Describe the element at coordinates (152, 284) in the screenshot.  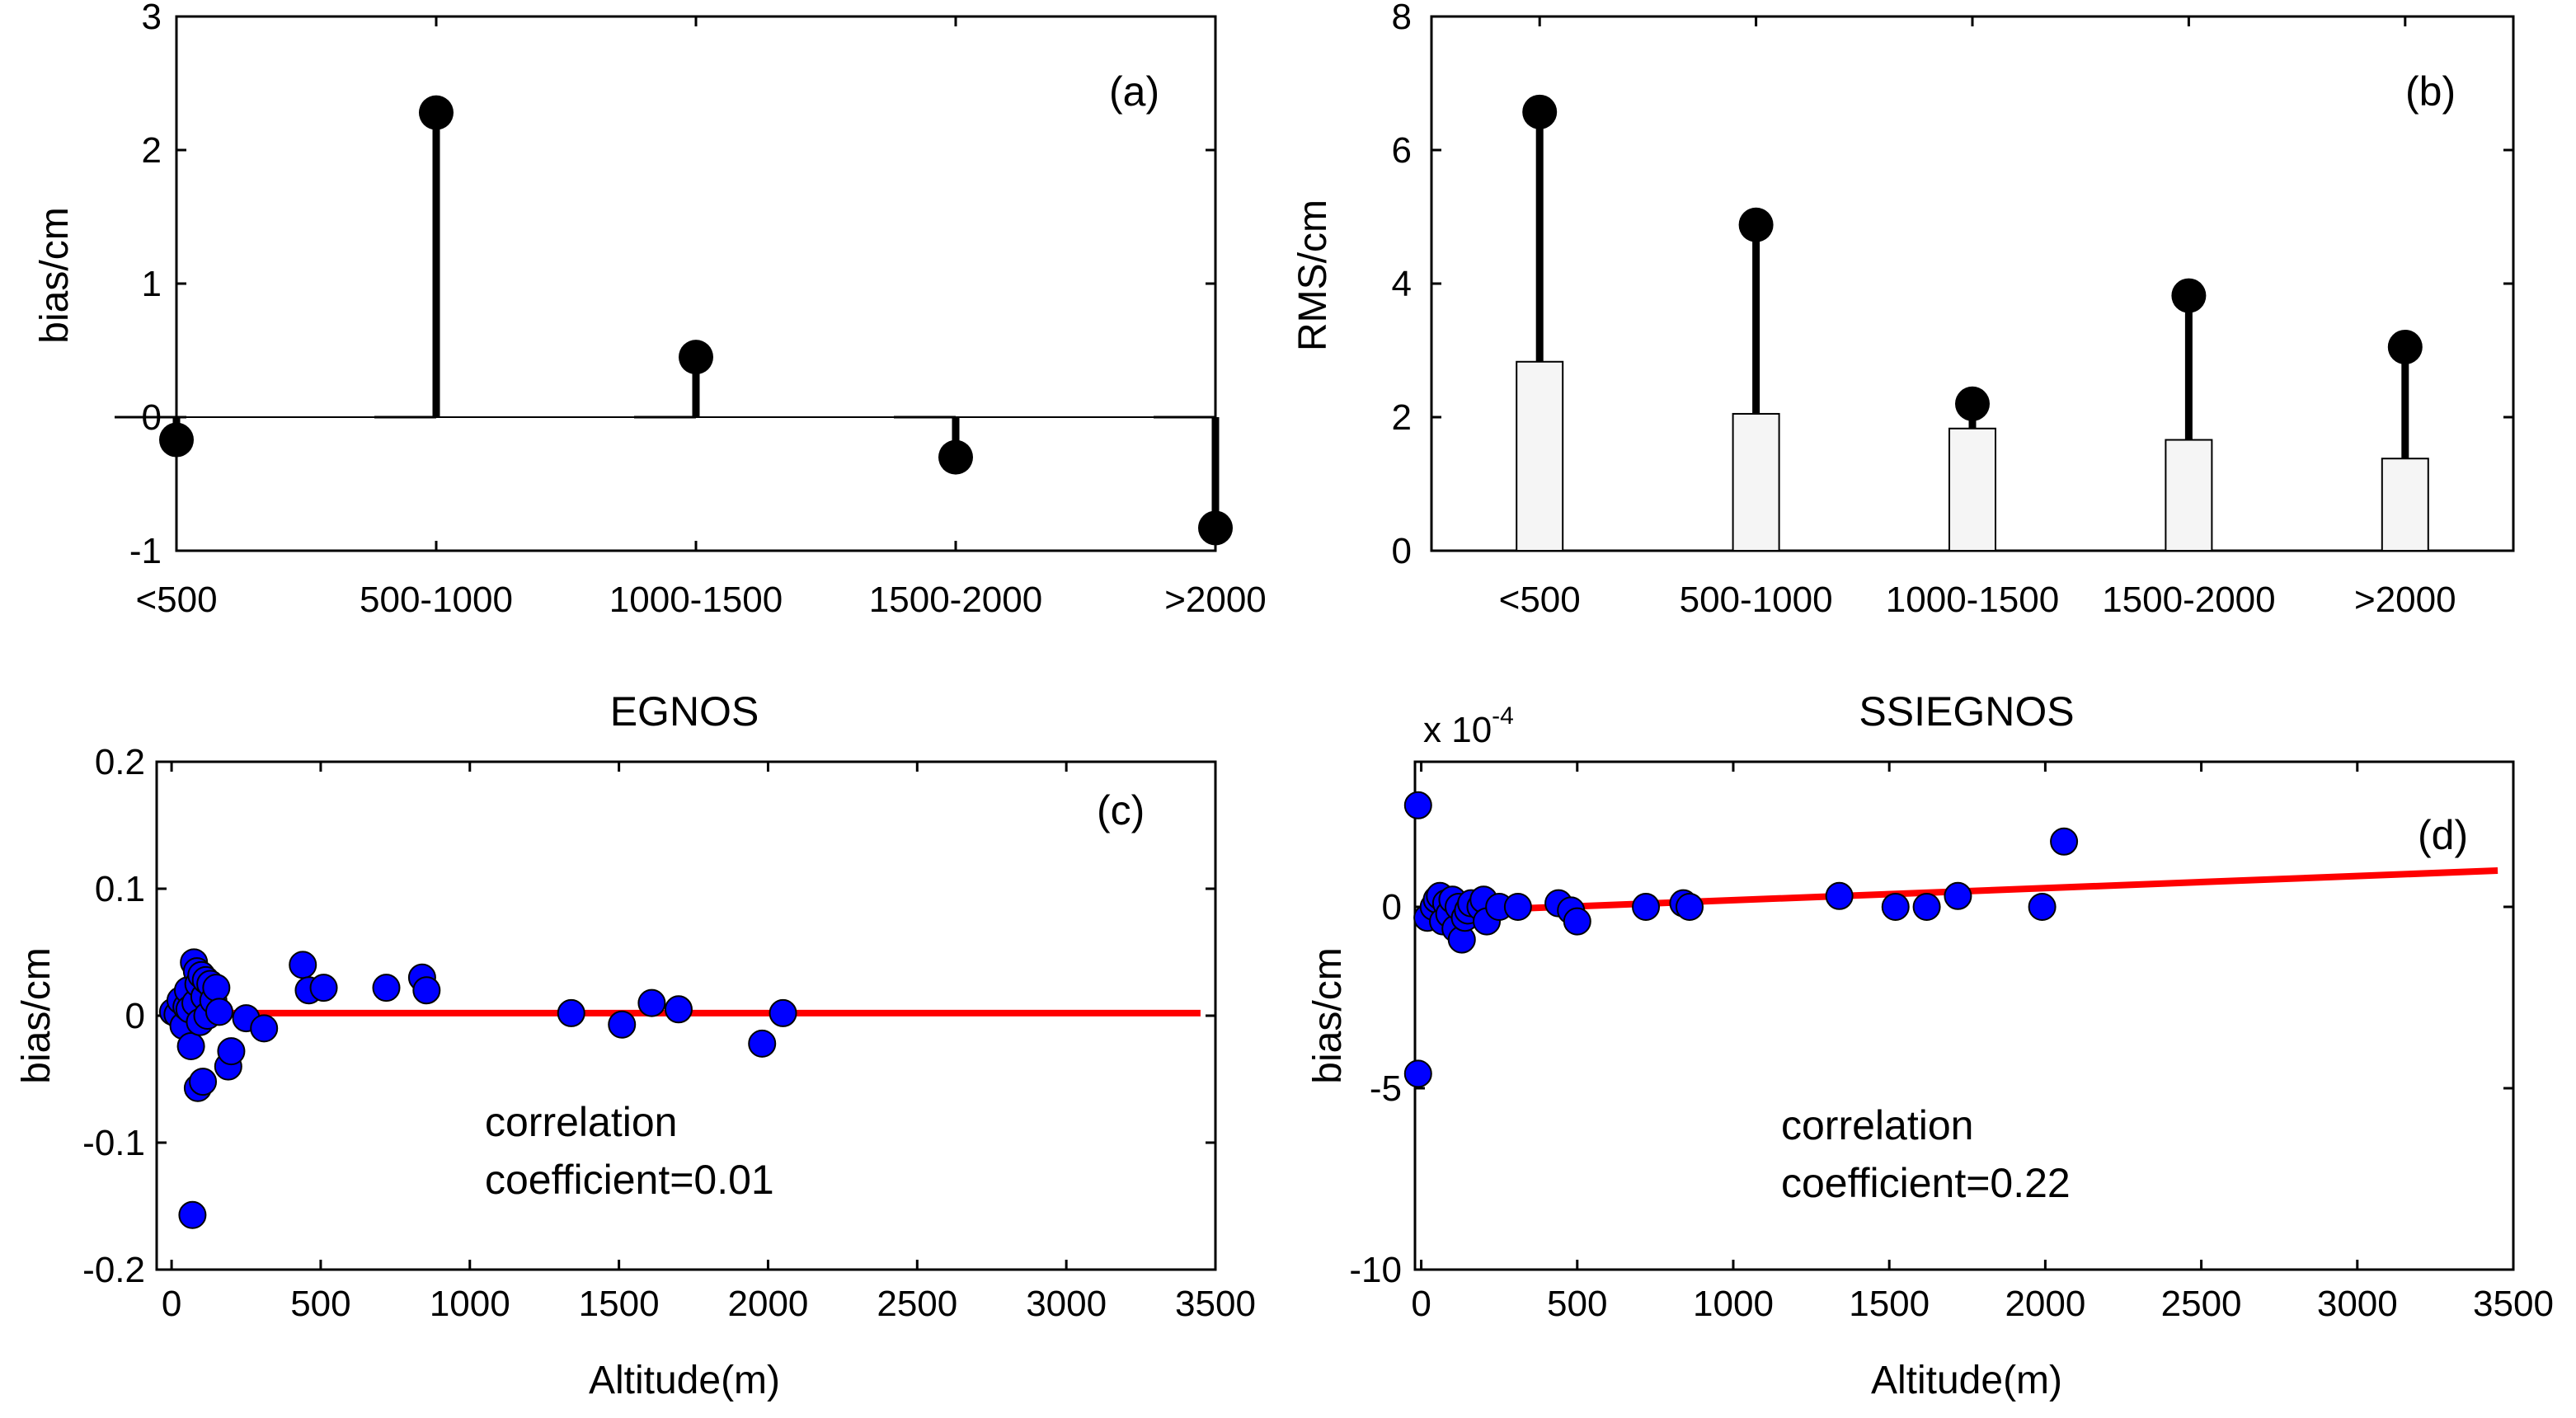
I see `panel-a-y-tick-label: 1` at that location.